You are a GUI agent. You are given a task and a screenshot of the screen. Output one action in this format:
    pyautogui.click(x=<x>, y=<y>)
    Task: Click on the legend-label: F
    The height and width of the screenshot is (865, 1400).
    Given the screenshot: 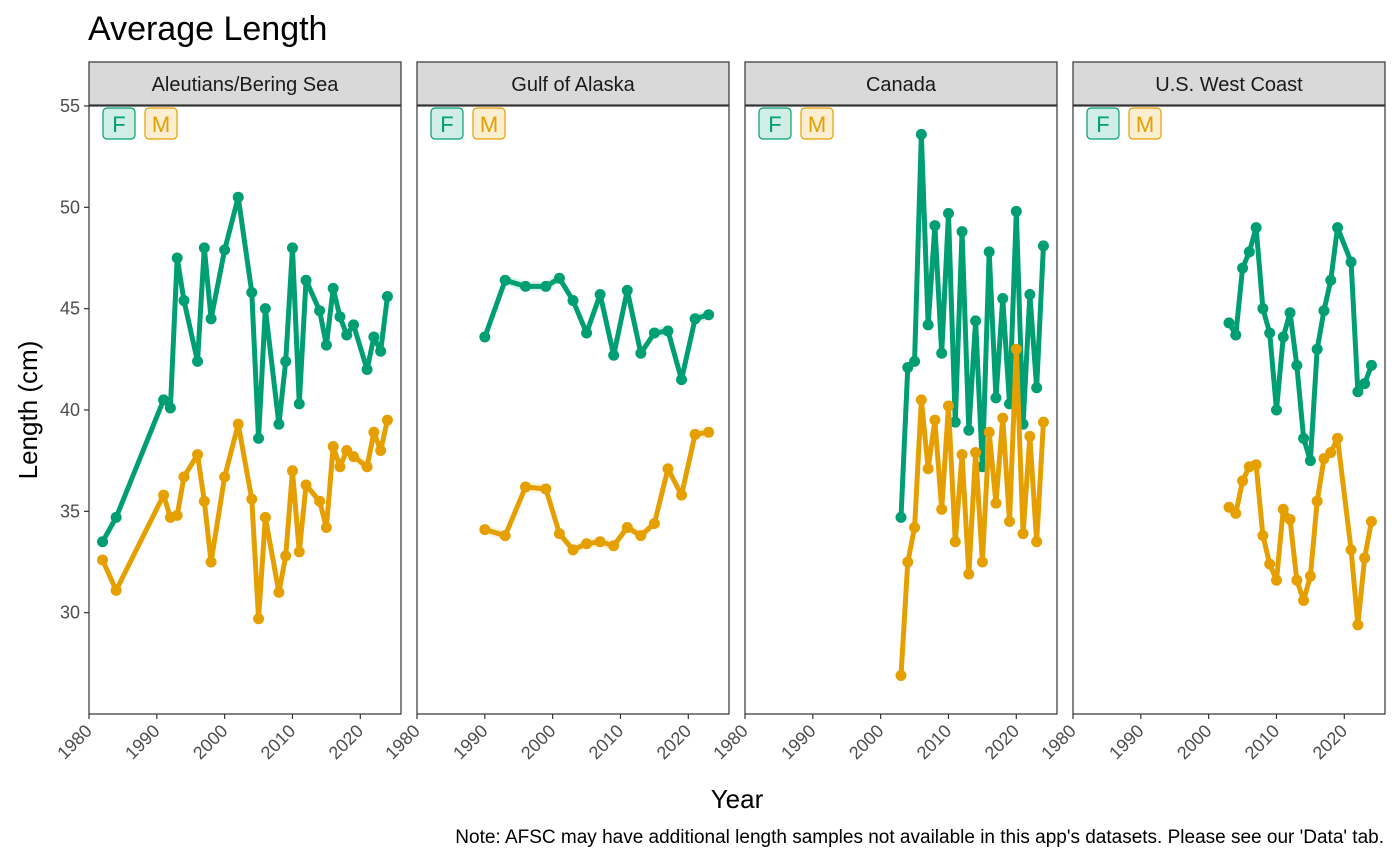 What is the action you would take?
    pyautogui.click(x=118, y=124)
    